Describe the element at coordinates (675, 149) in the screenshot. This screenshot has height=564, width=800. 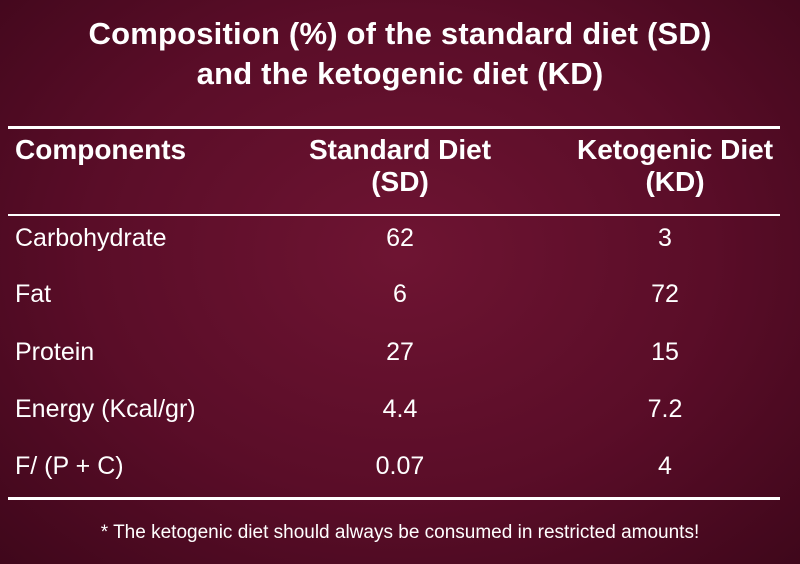
I see `header-ketogenic-diet-label: Ketogenic Diet` at that location.